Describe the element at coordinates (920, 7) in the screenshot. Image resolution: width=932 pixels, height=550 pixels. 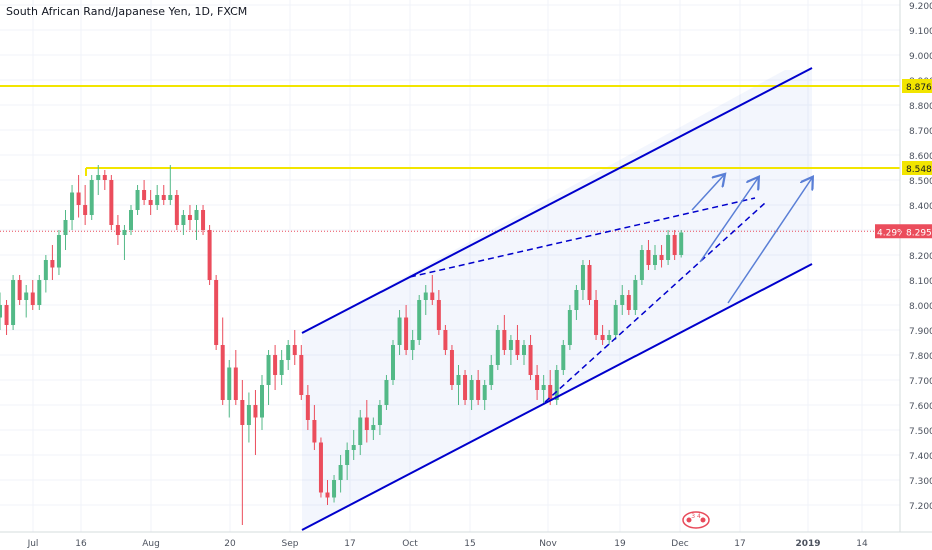
I see `price-tick-label: 9.200` at that location.